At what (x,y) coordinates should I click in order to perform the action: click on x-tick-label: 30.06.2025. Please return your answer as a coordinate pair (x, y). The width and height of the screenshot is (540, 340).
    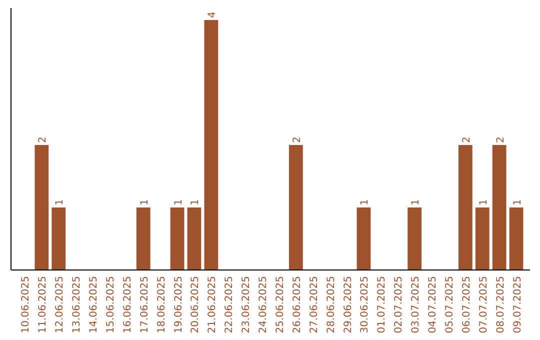
    Looking at the image, I should click on (365, 305).